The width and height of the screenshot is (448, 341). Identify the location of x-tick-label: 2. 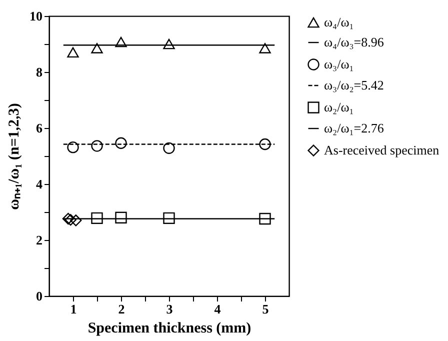
(121, 309).